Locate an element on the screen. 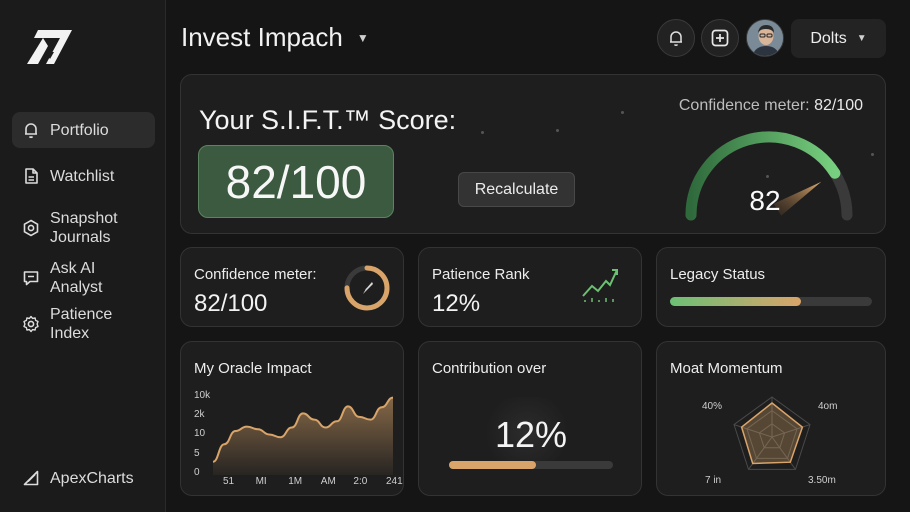 The width and height of the screenshot is (910, 512). gauge-fill is located at coordinates (763, 176).